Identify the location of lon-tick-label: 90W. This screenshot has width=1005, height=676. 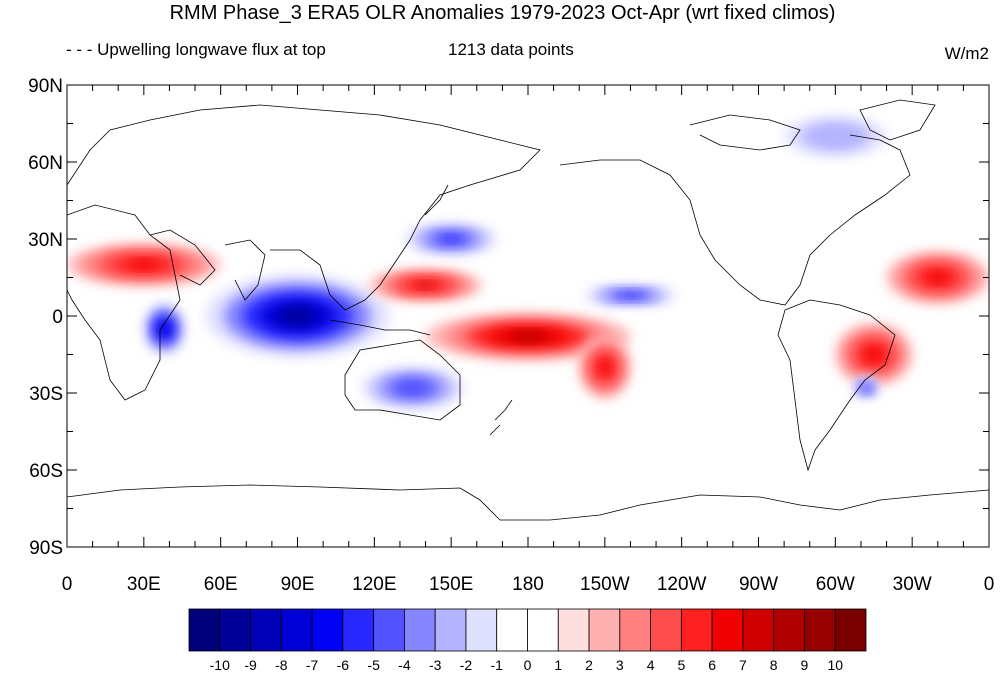
(758, 584).